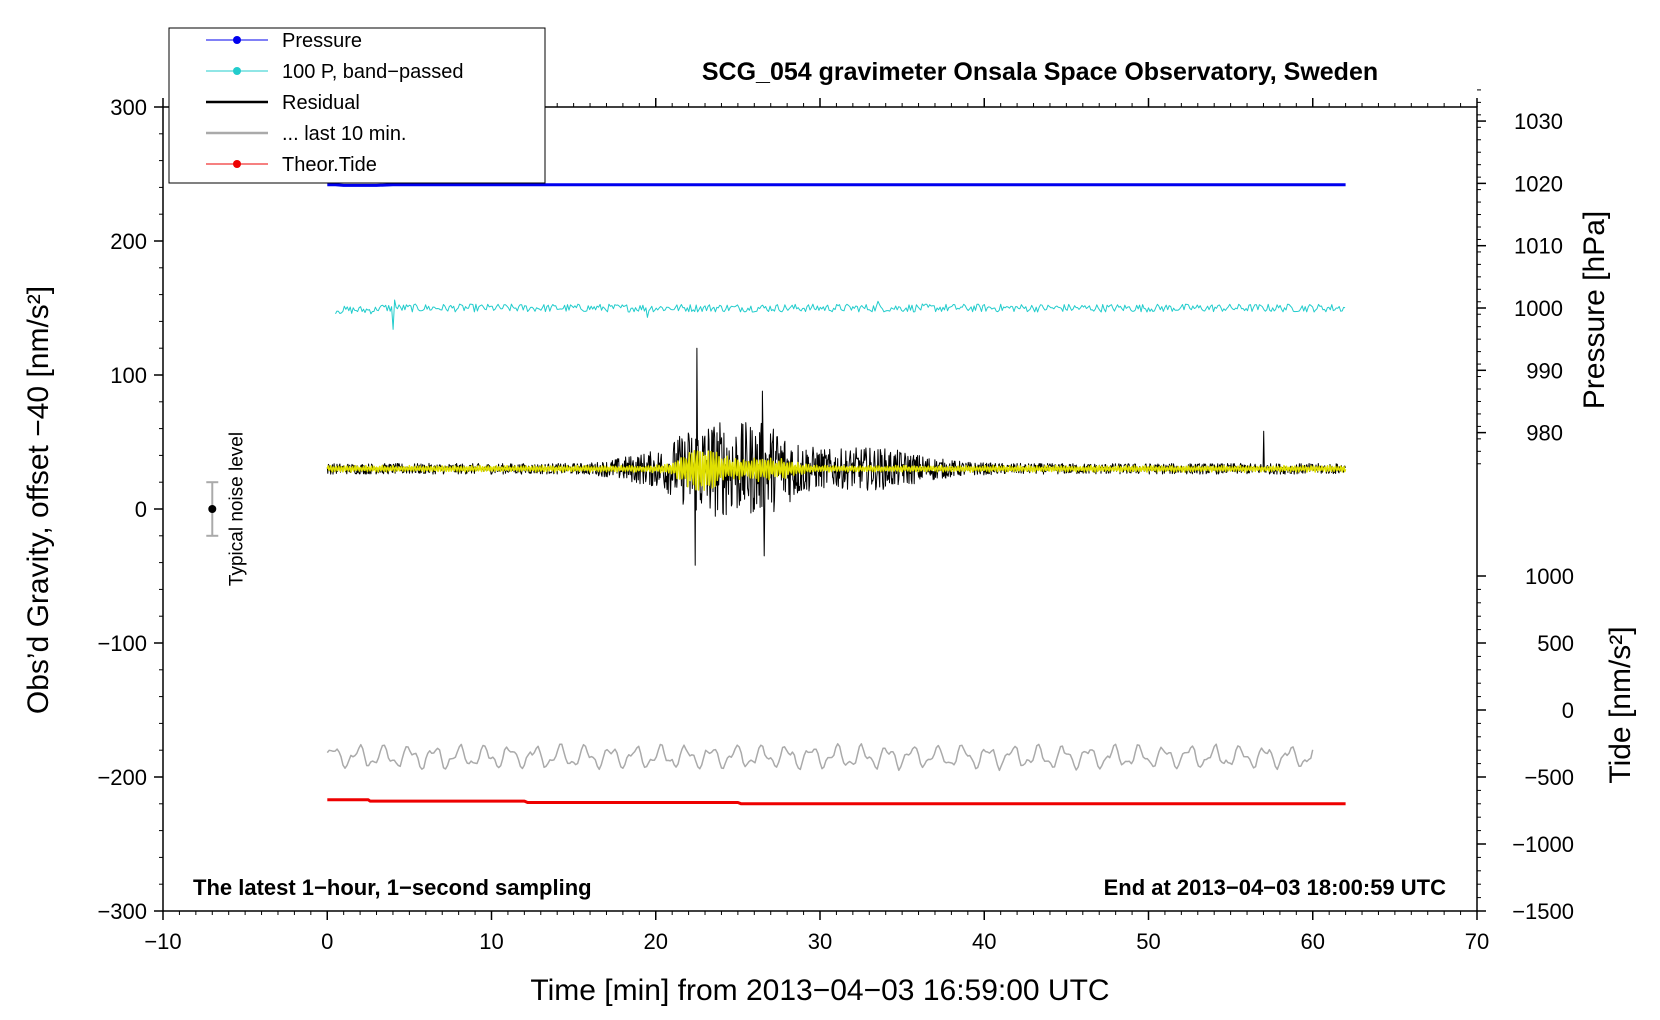  Describe the element at coordinates (122, 911) in the screenshot. I see `y-tick-label: −300` at that location.